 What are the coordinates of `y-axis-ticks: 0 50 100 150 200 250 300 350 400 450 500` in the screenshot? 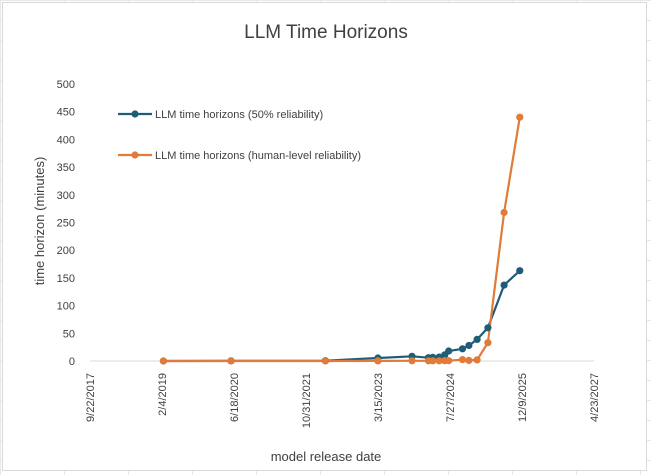 It's located at (66, 223).